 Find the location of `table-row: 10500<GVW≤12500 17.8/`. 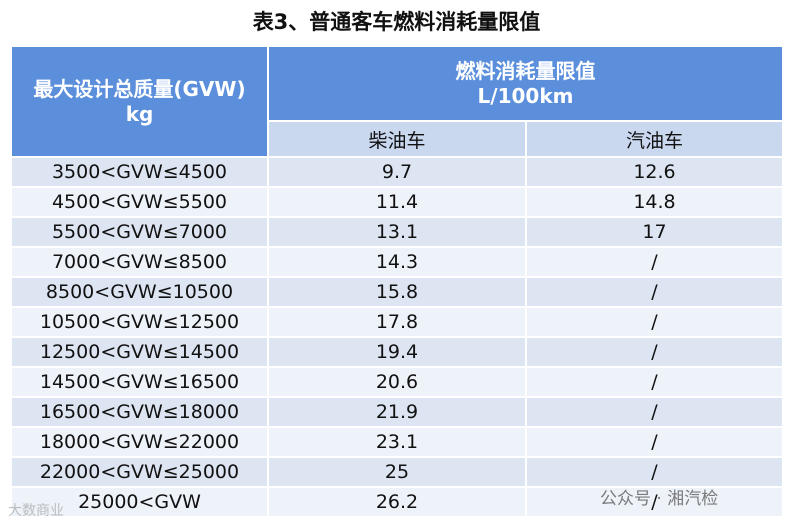

table-row: 10500<GVW≤12500 17.8/ is located at coordinates (397, 322).